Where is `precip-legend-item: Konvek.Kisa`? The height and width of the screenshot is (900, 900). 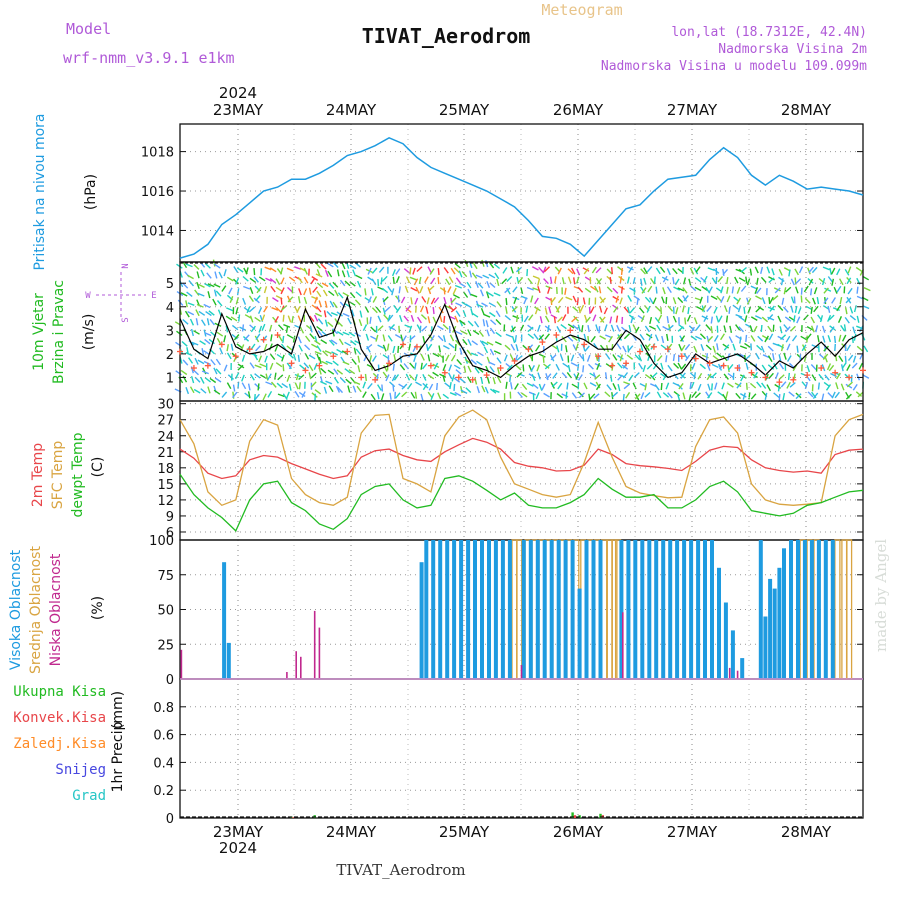
precip-legend-item: Konvek.Kisa is located at coordinates (59, 718).